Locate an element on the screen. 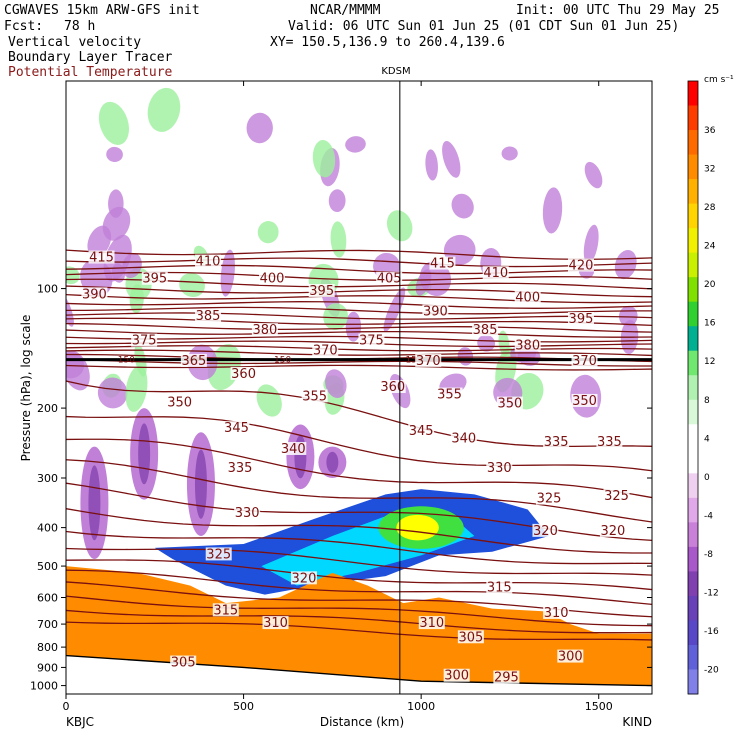  colorbar-label: -20 is located at coordinates (711, 670).